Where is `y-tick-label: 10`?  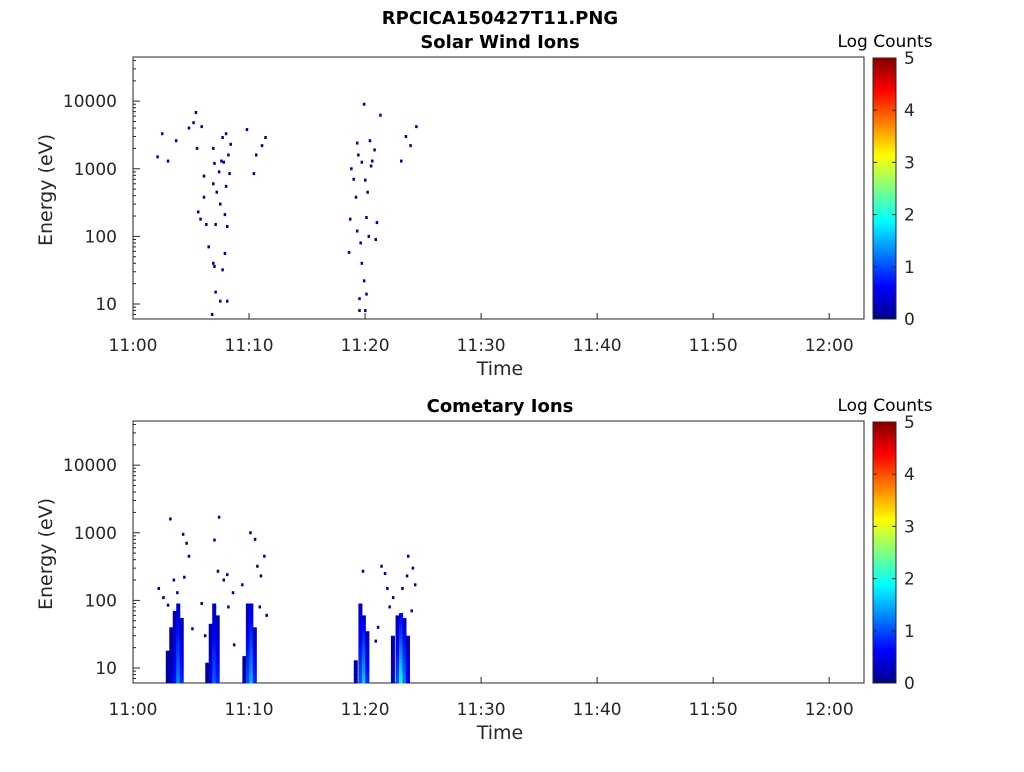 y-tick-label: 10 is located at coordinates (106, 669).